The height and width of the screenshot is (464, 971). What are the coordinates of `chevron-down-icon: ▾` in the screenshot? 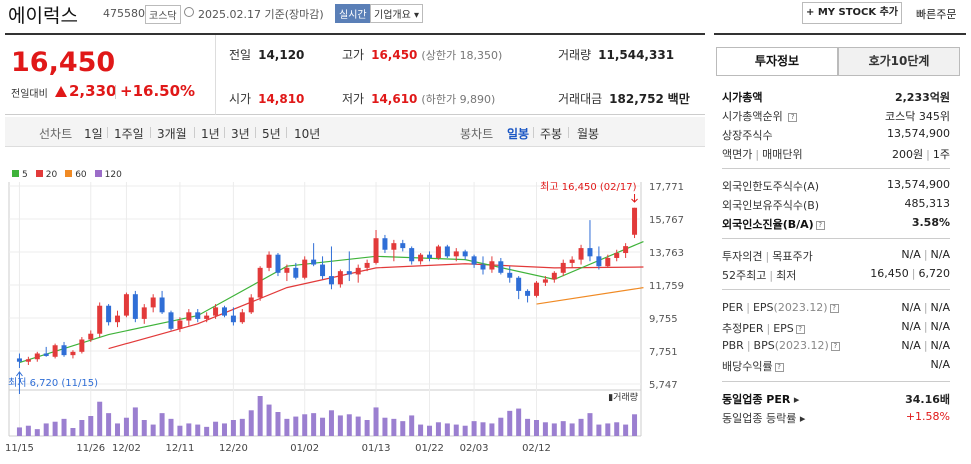 It's located at (417, 15).